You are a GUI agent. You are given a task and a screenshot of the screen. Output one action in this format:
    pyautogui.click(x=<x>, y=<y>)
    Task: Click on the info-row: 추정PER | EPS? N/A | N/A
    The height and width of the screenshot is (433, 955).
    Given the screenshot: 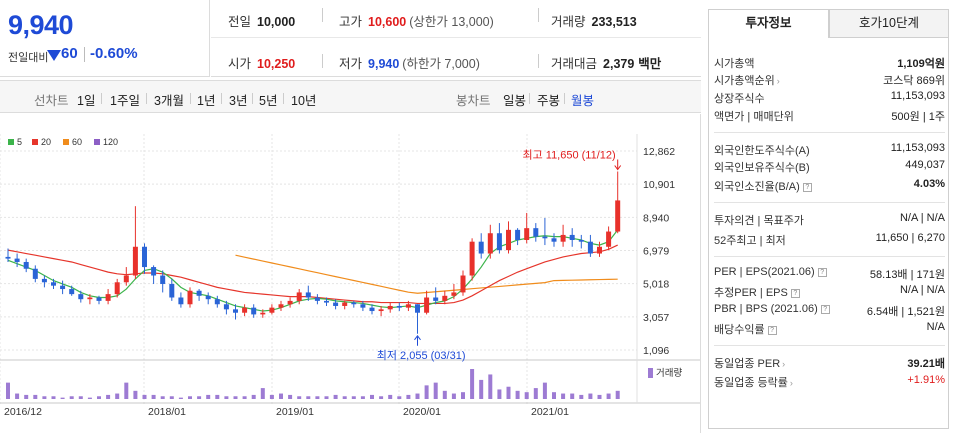 What is the action you would take?
    pyautogui.click(x=829, y=292)
    